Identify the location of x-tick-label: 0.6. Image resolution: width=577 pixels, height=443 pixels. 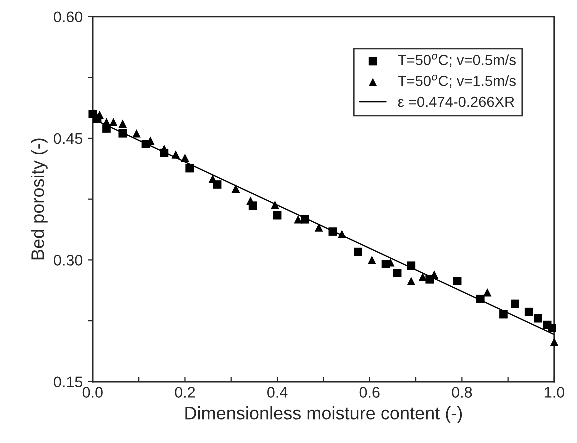
(370, 392).